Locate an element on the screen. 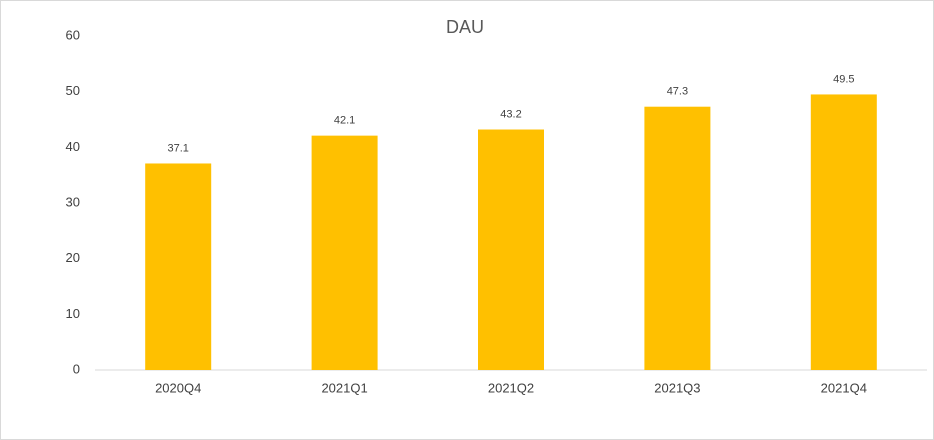  data-label: 47.3 is located at coordinates (677, 92).